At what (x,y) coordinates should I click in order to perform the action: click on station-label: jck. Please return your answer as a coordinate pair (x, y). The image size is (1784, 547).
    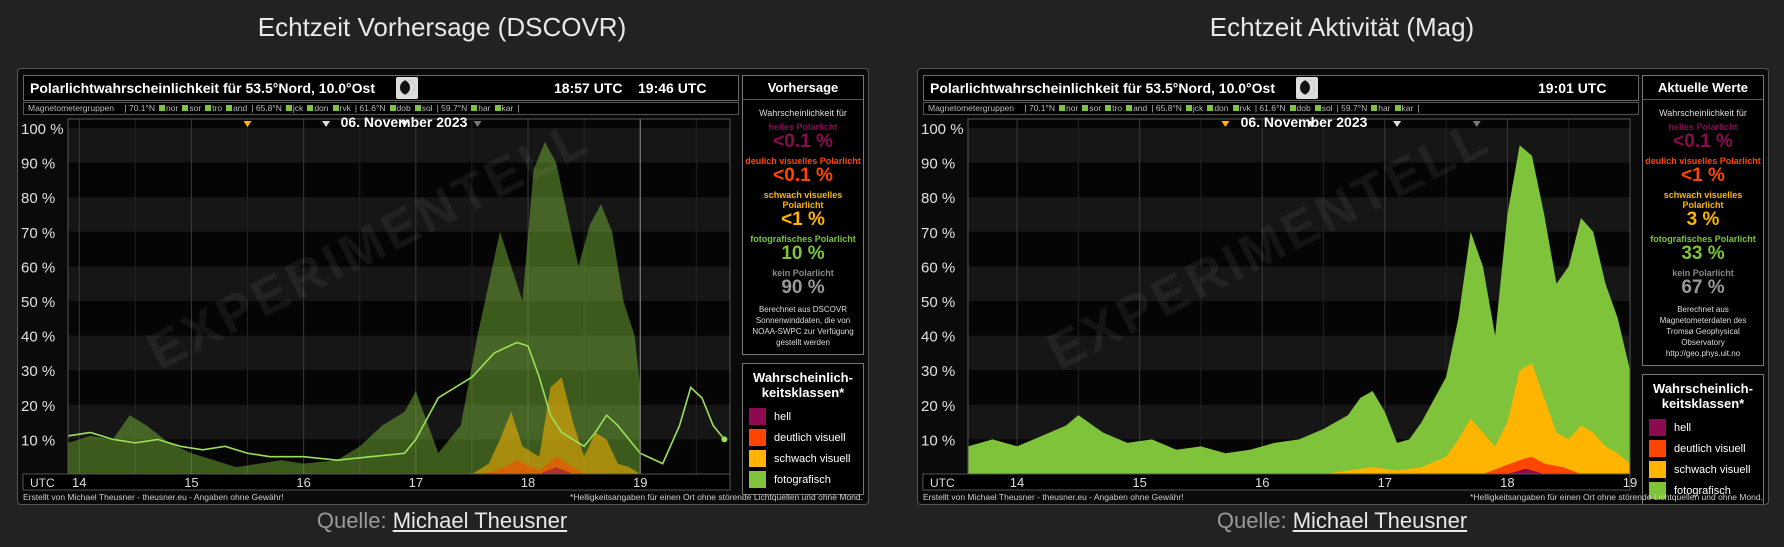
    Looking at the image, I should click on (1198, 108).